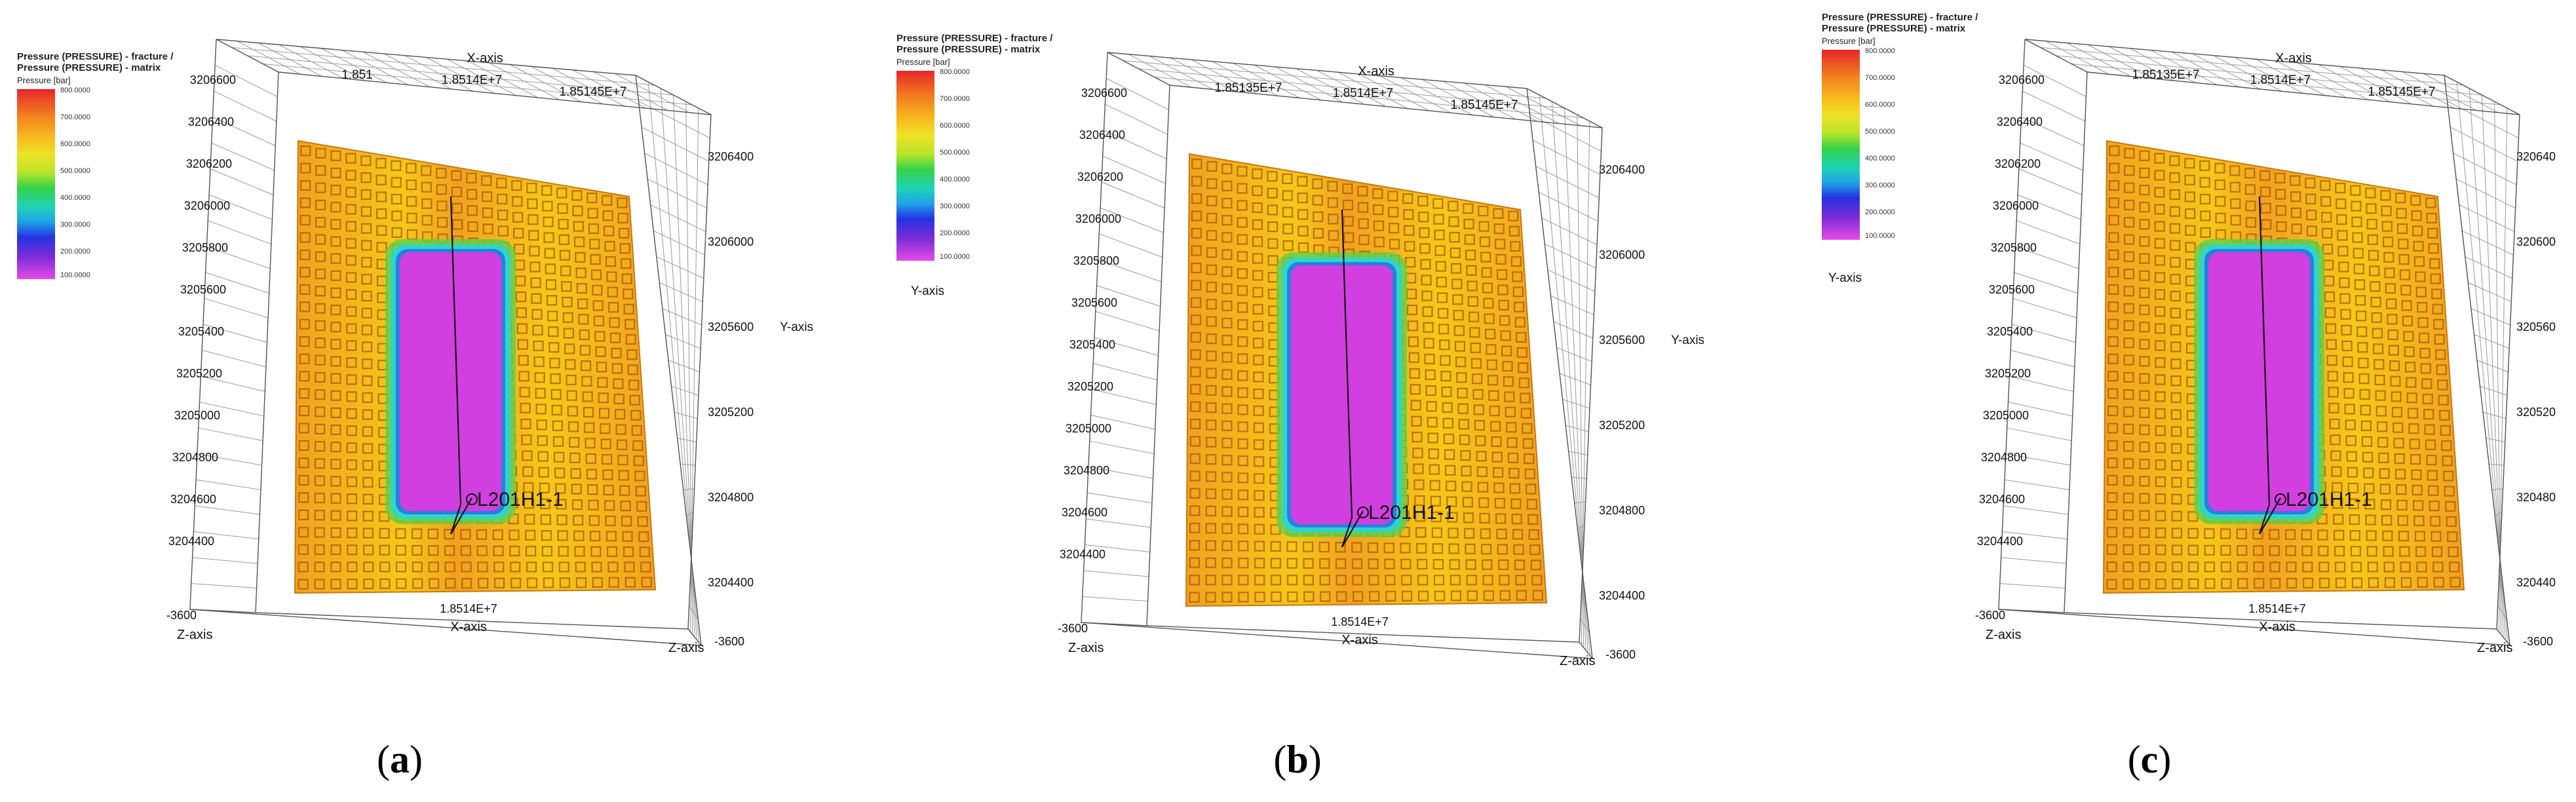  What do you see at coordinates (955, 72) in the screenshot?
I see `legend-tick: 800.0000` at bounding box center [955, 72].